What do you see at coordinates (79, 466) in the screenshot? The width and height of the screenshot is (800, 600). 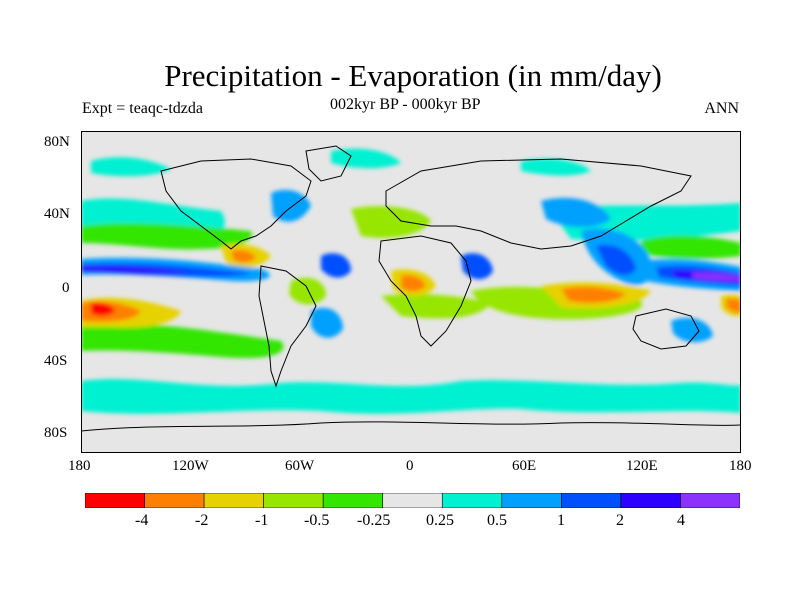 I see `lon-label-180w: 180` at bounding box center [79, 466].